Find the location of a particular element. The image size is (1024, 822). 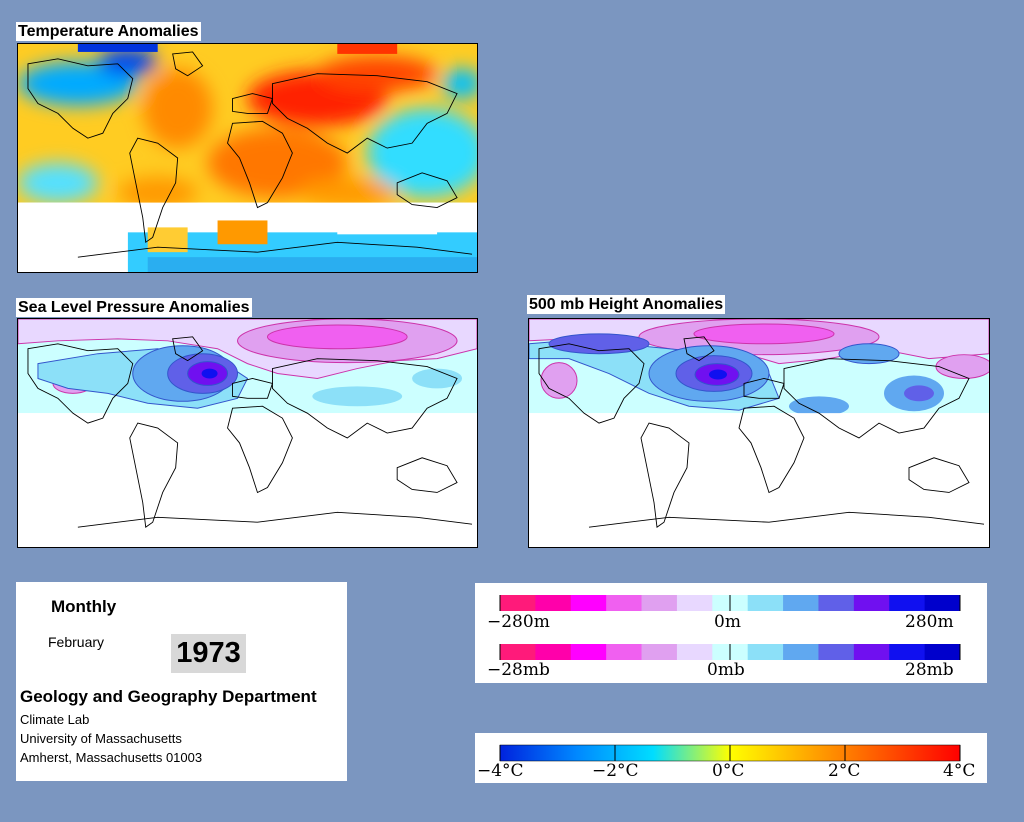

lab-name: Climate Lab is located at coordinates (55, 719).